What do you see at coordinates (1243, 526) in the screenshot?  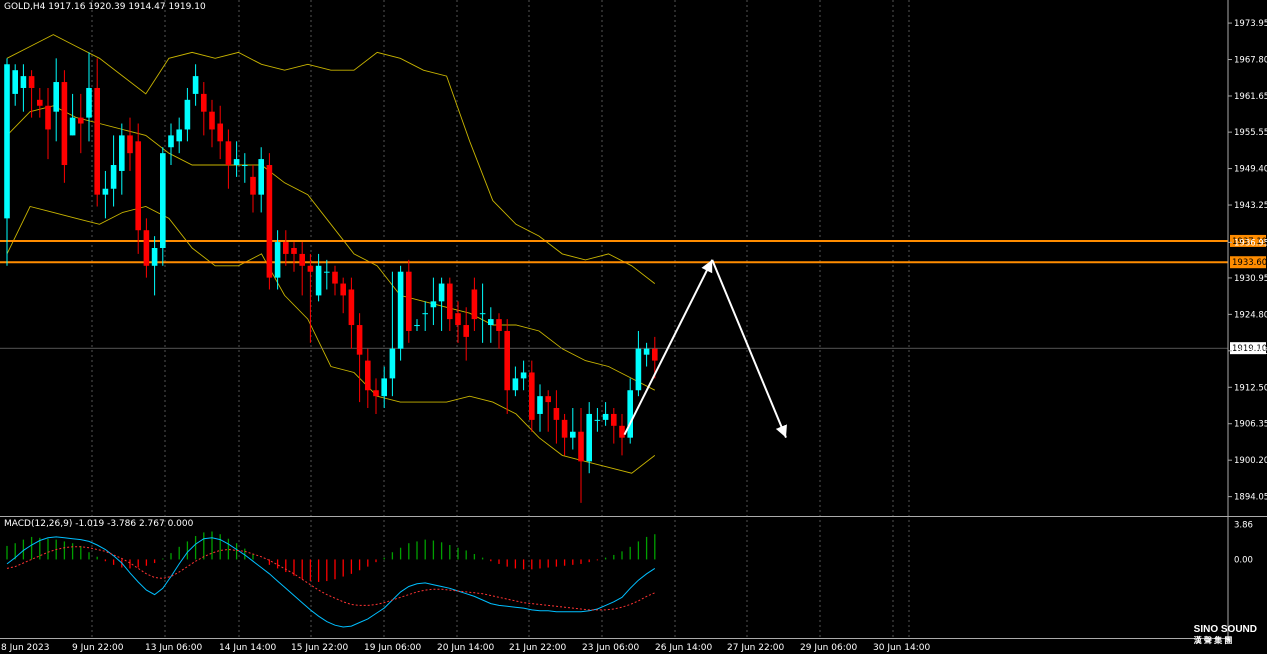 I see `macd-tick-label: 3.86` at bounding box center [1243, 526].